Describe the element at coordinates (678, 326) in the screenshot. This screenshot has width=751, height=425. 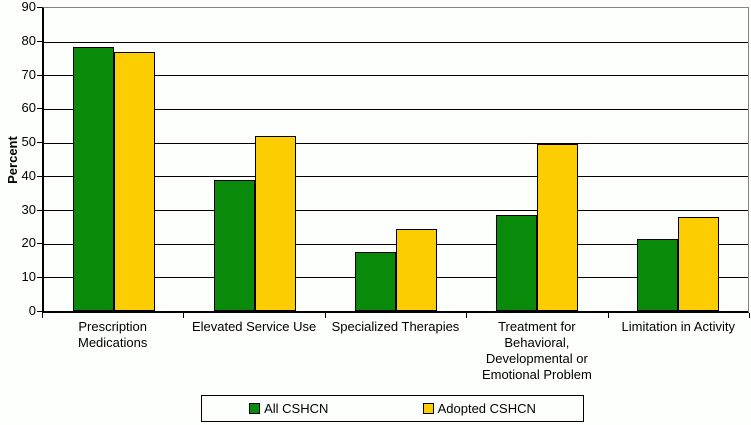
I see `category-label: Limitation in Activity` at that location.